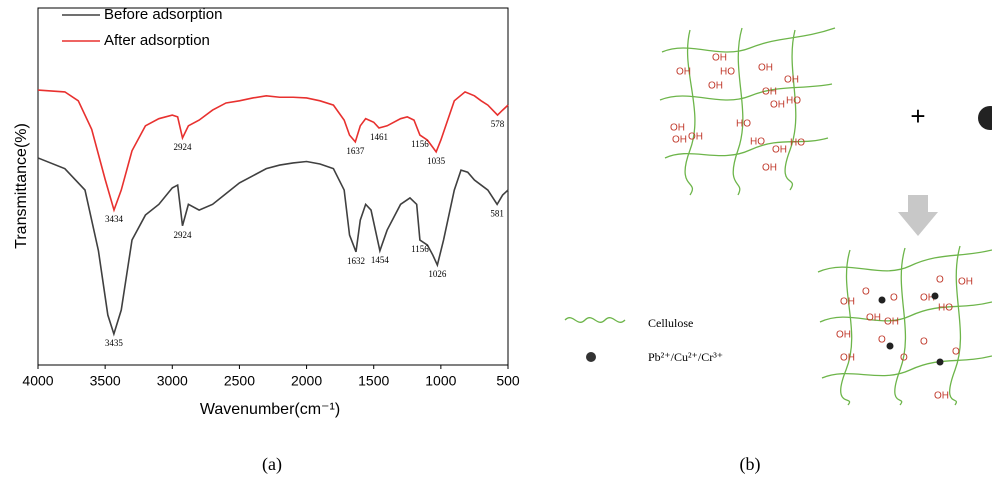 This screenshot has width=992, height=479. What do you see at coordinates (373, 381) in the screenshot?
I see `x-tick-label: 1500` at bounding box center [373, 381].